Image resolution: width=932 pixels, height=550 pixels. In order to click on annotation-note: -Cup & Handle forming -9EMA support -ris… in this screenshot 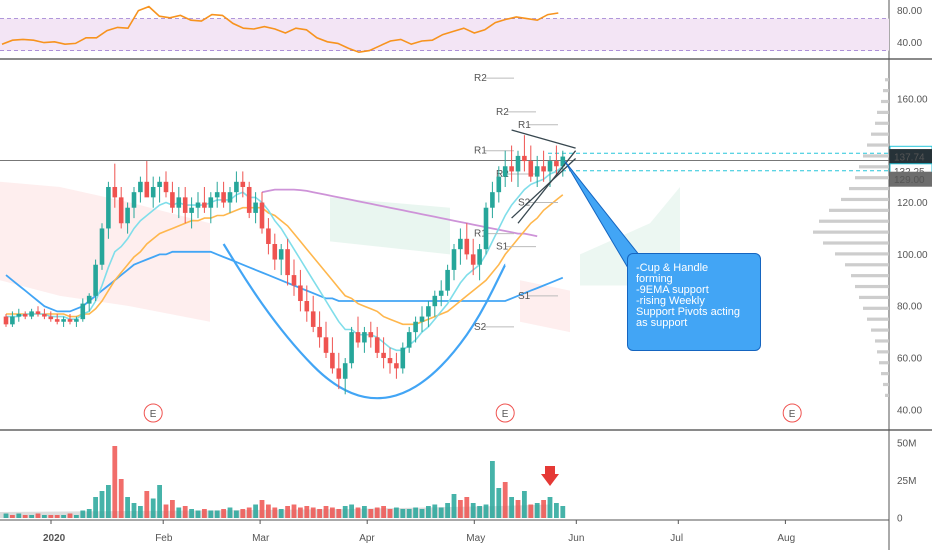, I will do `click(694, 302)`.